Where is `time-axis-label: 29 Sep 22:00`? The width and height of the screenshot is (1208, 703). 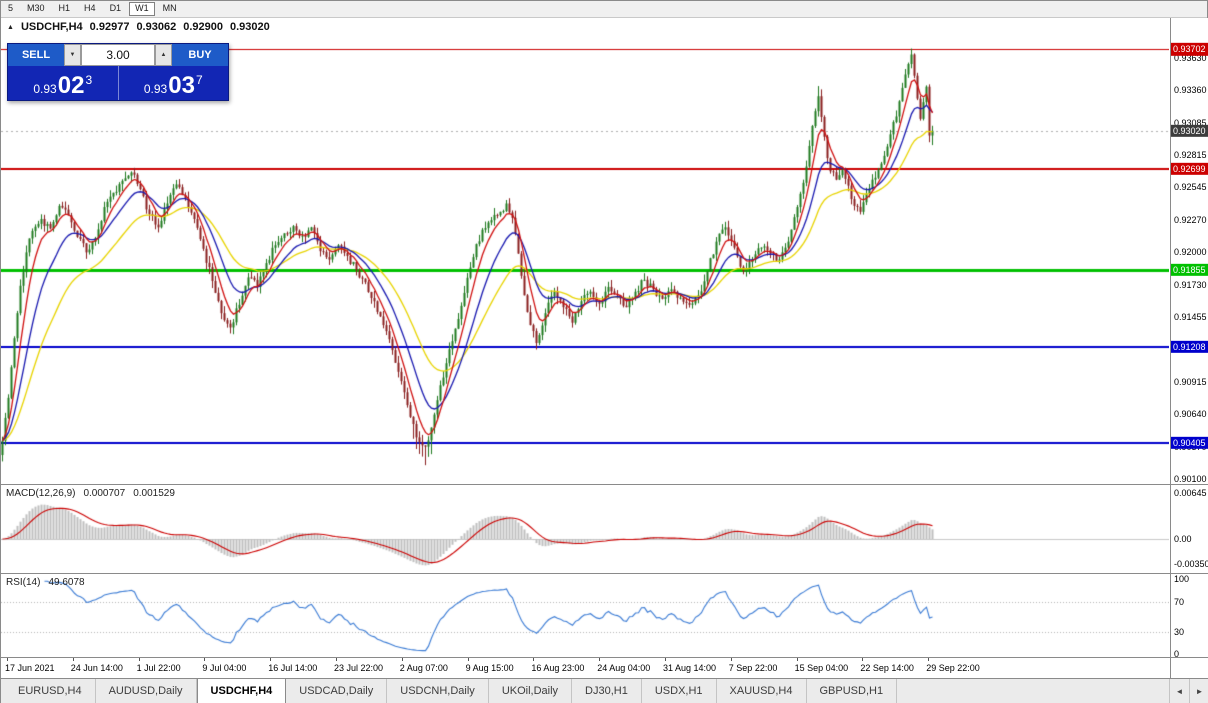 time-axis-label: 29 Sep 22:00 is located at coordinates (953, 668).